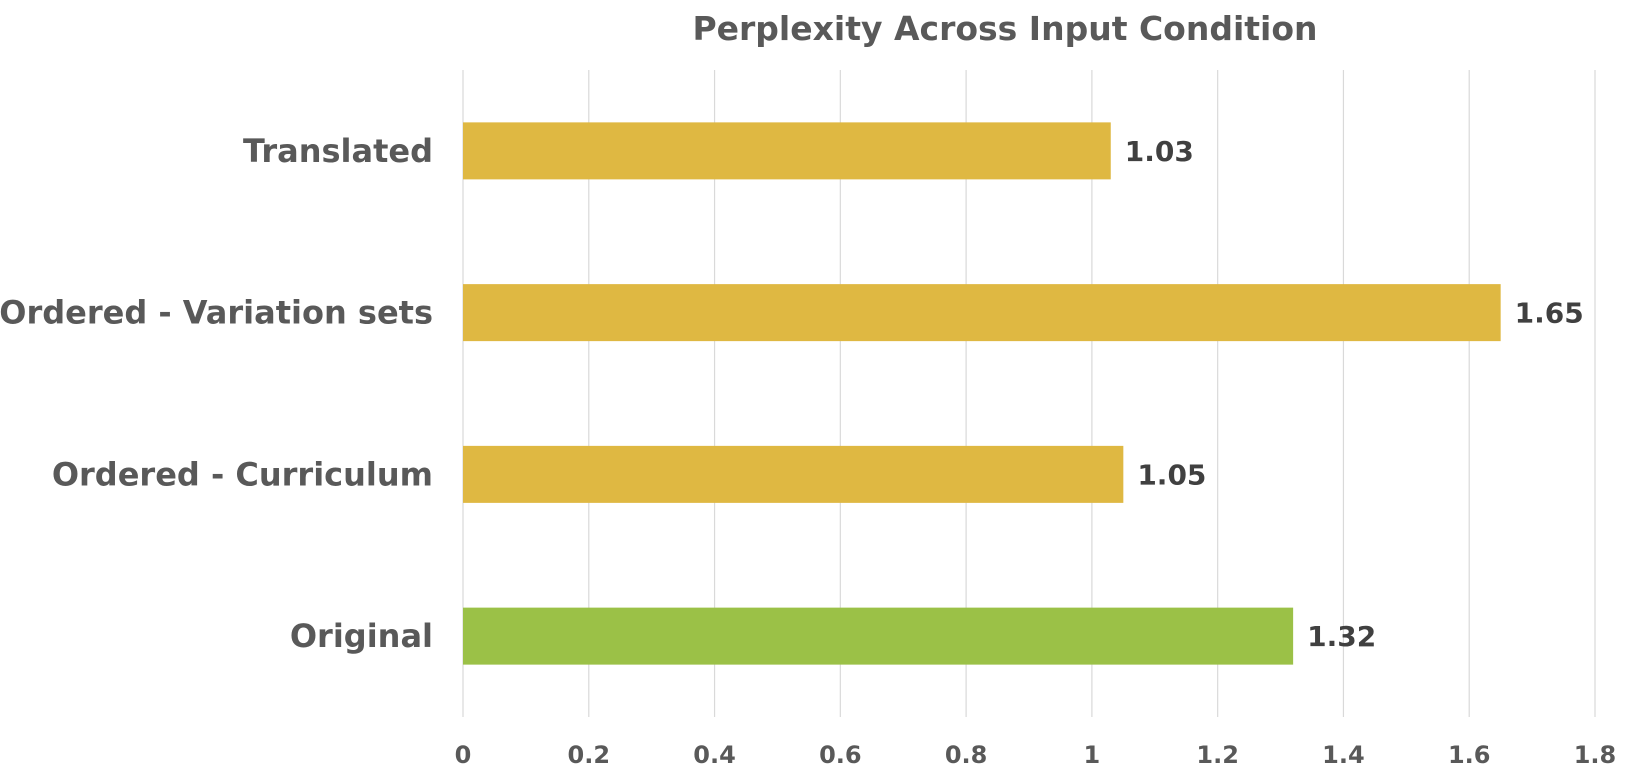 This screenshot has width=1642, height=773. What do you see at coordinates (338, 151) in the screenshot?
I see `category-label-0: Translated` at bounding box center [338, 151].